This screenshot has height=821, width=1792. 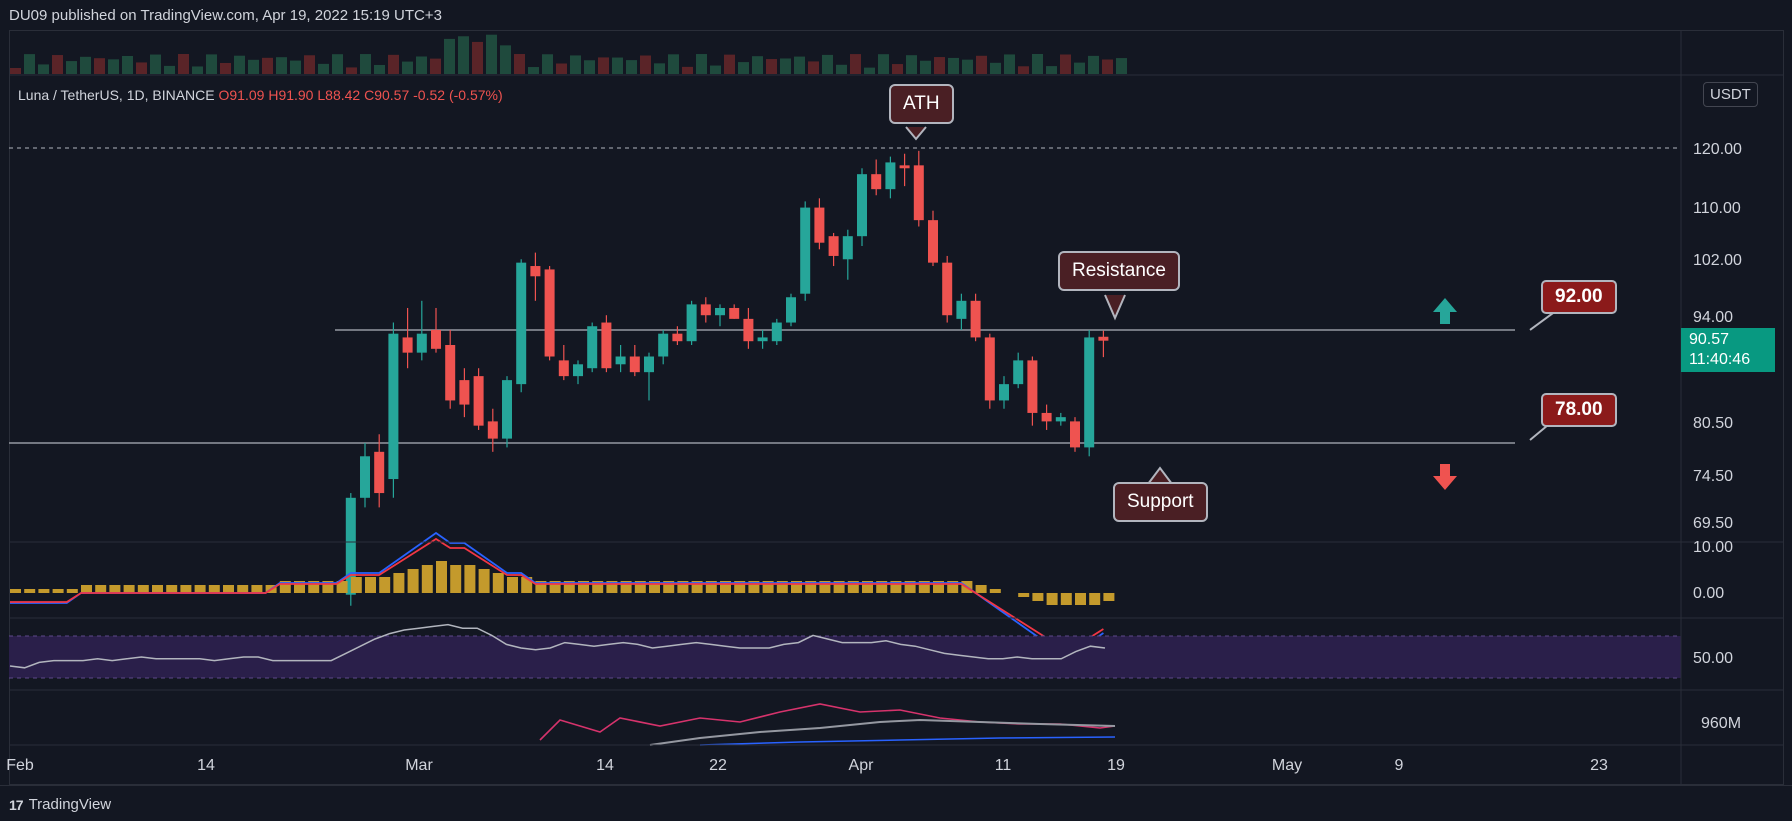 What do you see at coordinates (1579, 297) in the screenshot?
I see `level-high-tag: 92.00` at bounding box center [1579, 297].